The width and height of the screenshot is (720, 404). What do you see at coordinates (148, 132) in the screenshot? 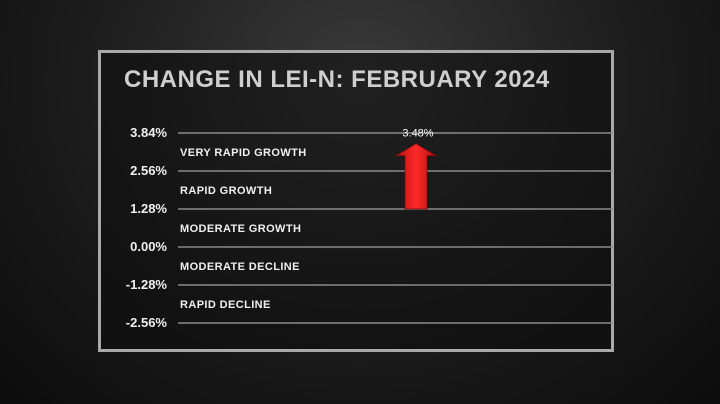
I see `y-tick-label: 3.84%` at bounding box center [148, 132].